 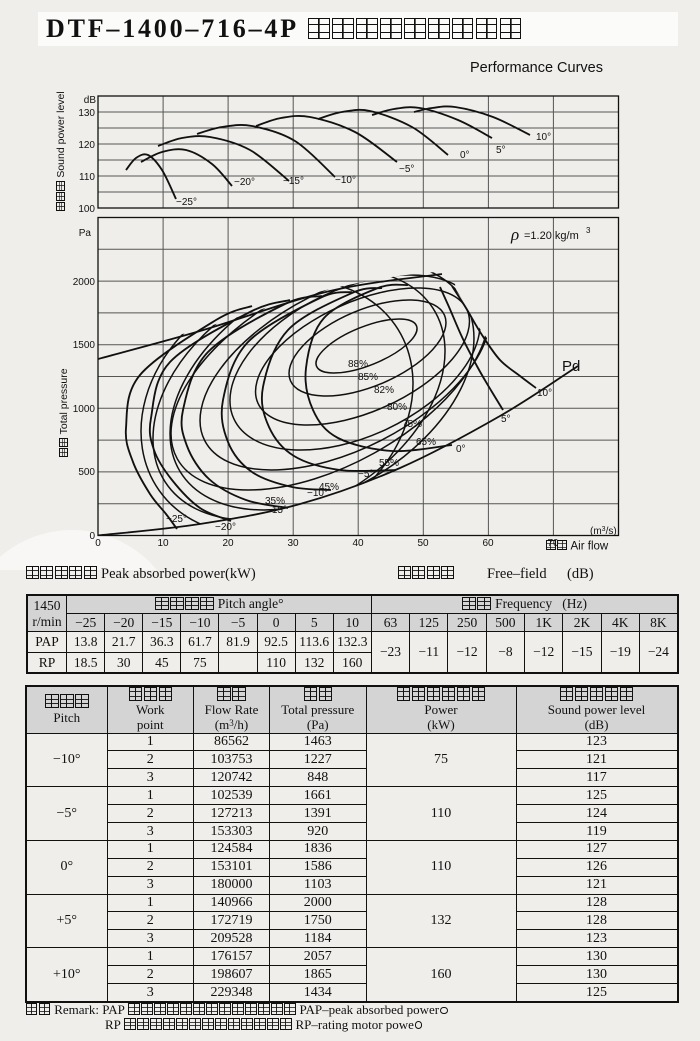 What do you see at coordinates (87, 177) in the screenshot?
I see `svg-text: 110` at bounding box center [87, 177].